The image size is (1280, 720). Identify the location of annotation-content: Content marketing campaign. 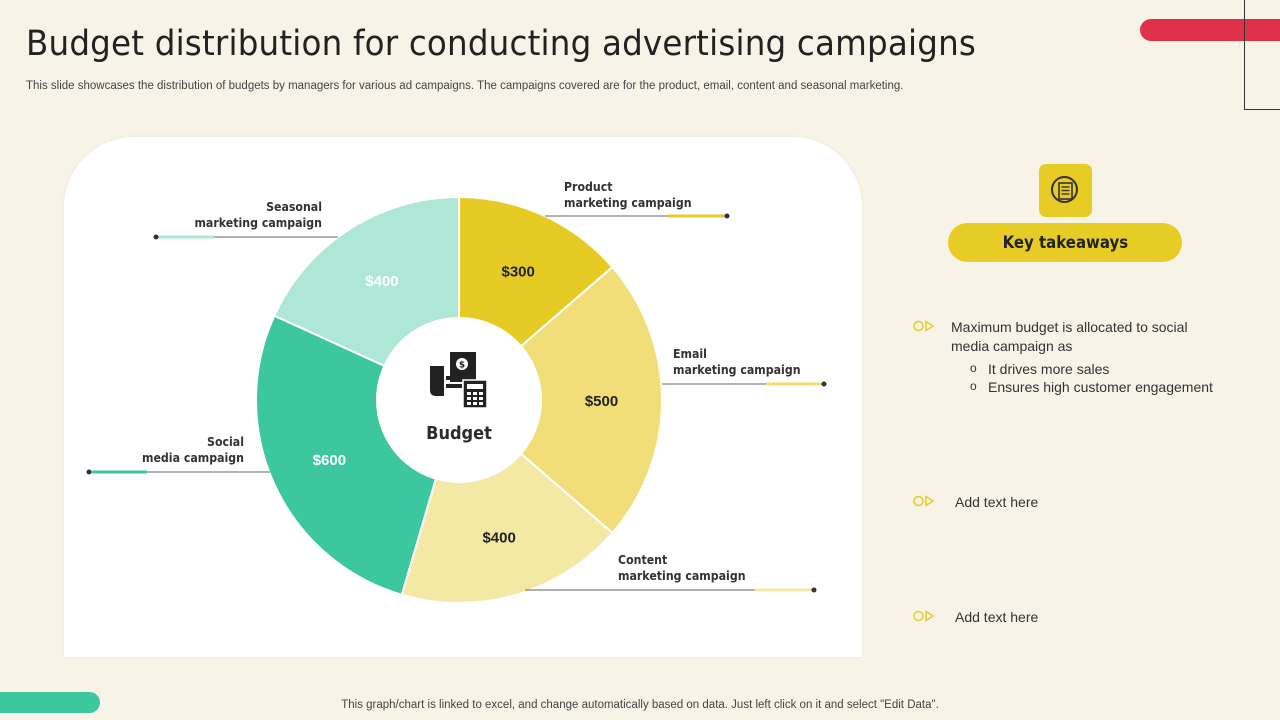
(682, 567).